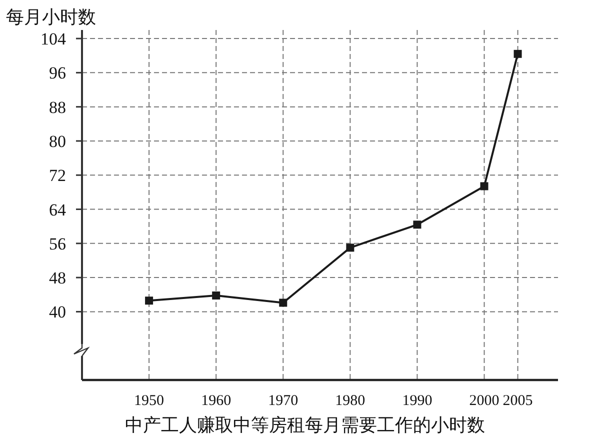 The height and width of the screenshot is (443, 600). Describe the element at coordinates (57, 312) in the screenshot. I see `y-tick-label: 40` at that location.